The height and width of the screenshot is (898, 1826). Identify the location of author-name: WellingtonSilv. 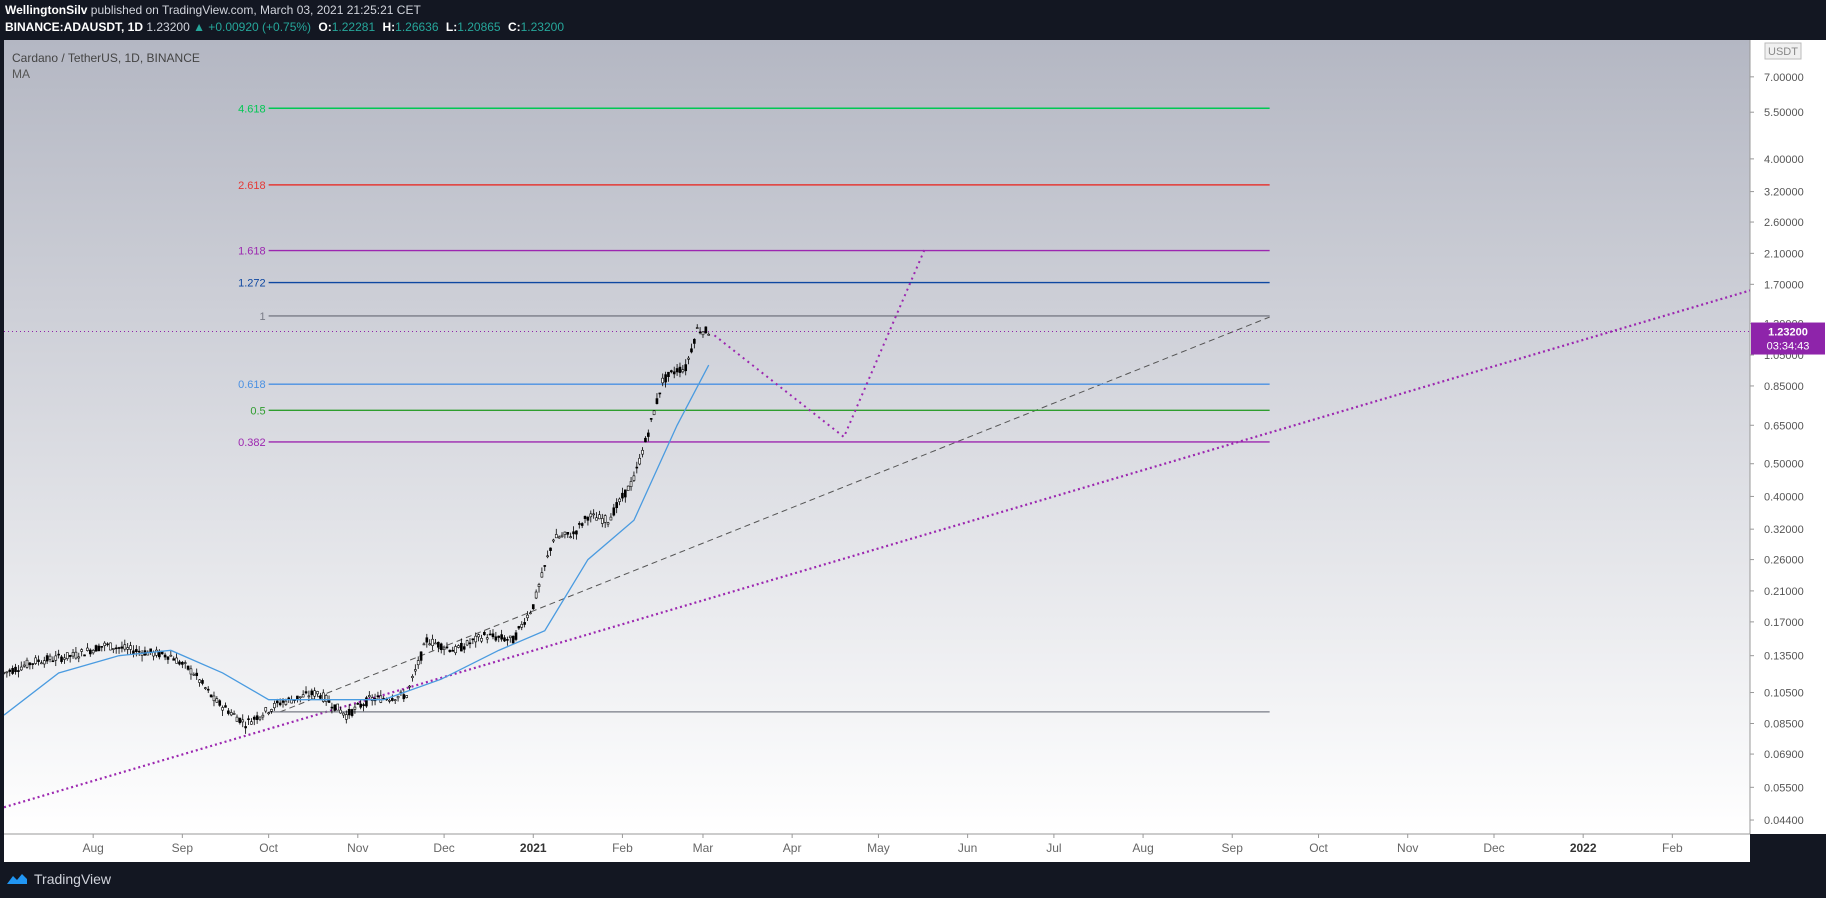
(46, 10).